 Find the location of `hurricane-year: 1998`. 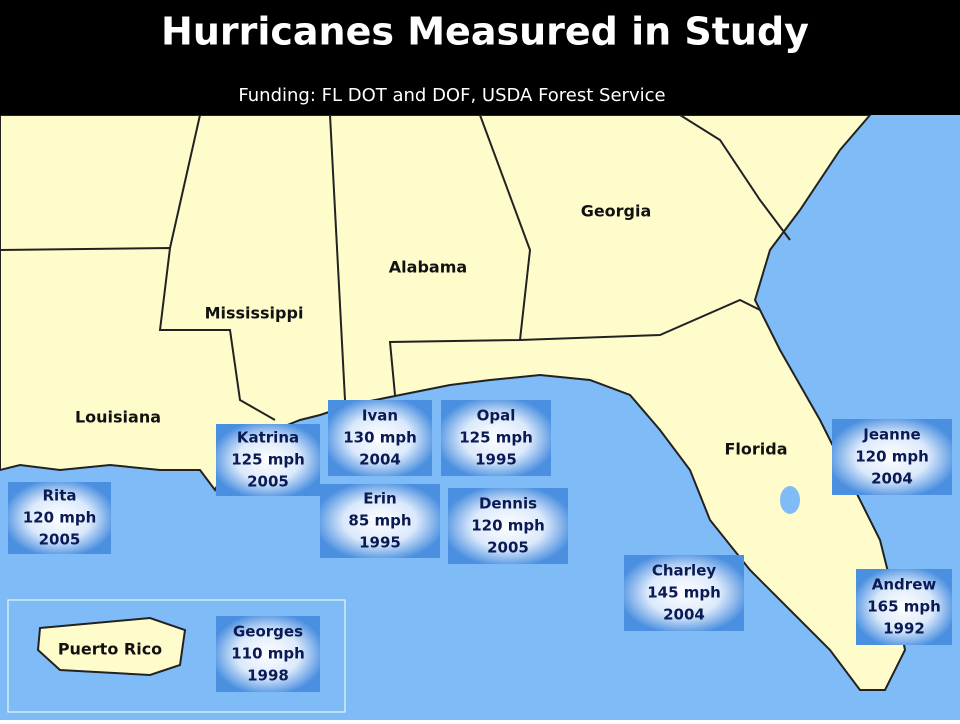

hurricane-year: 1998 is located at coordinates (268, 676).